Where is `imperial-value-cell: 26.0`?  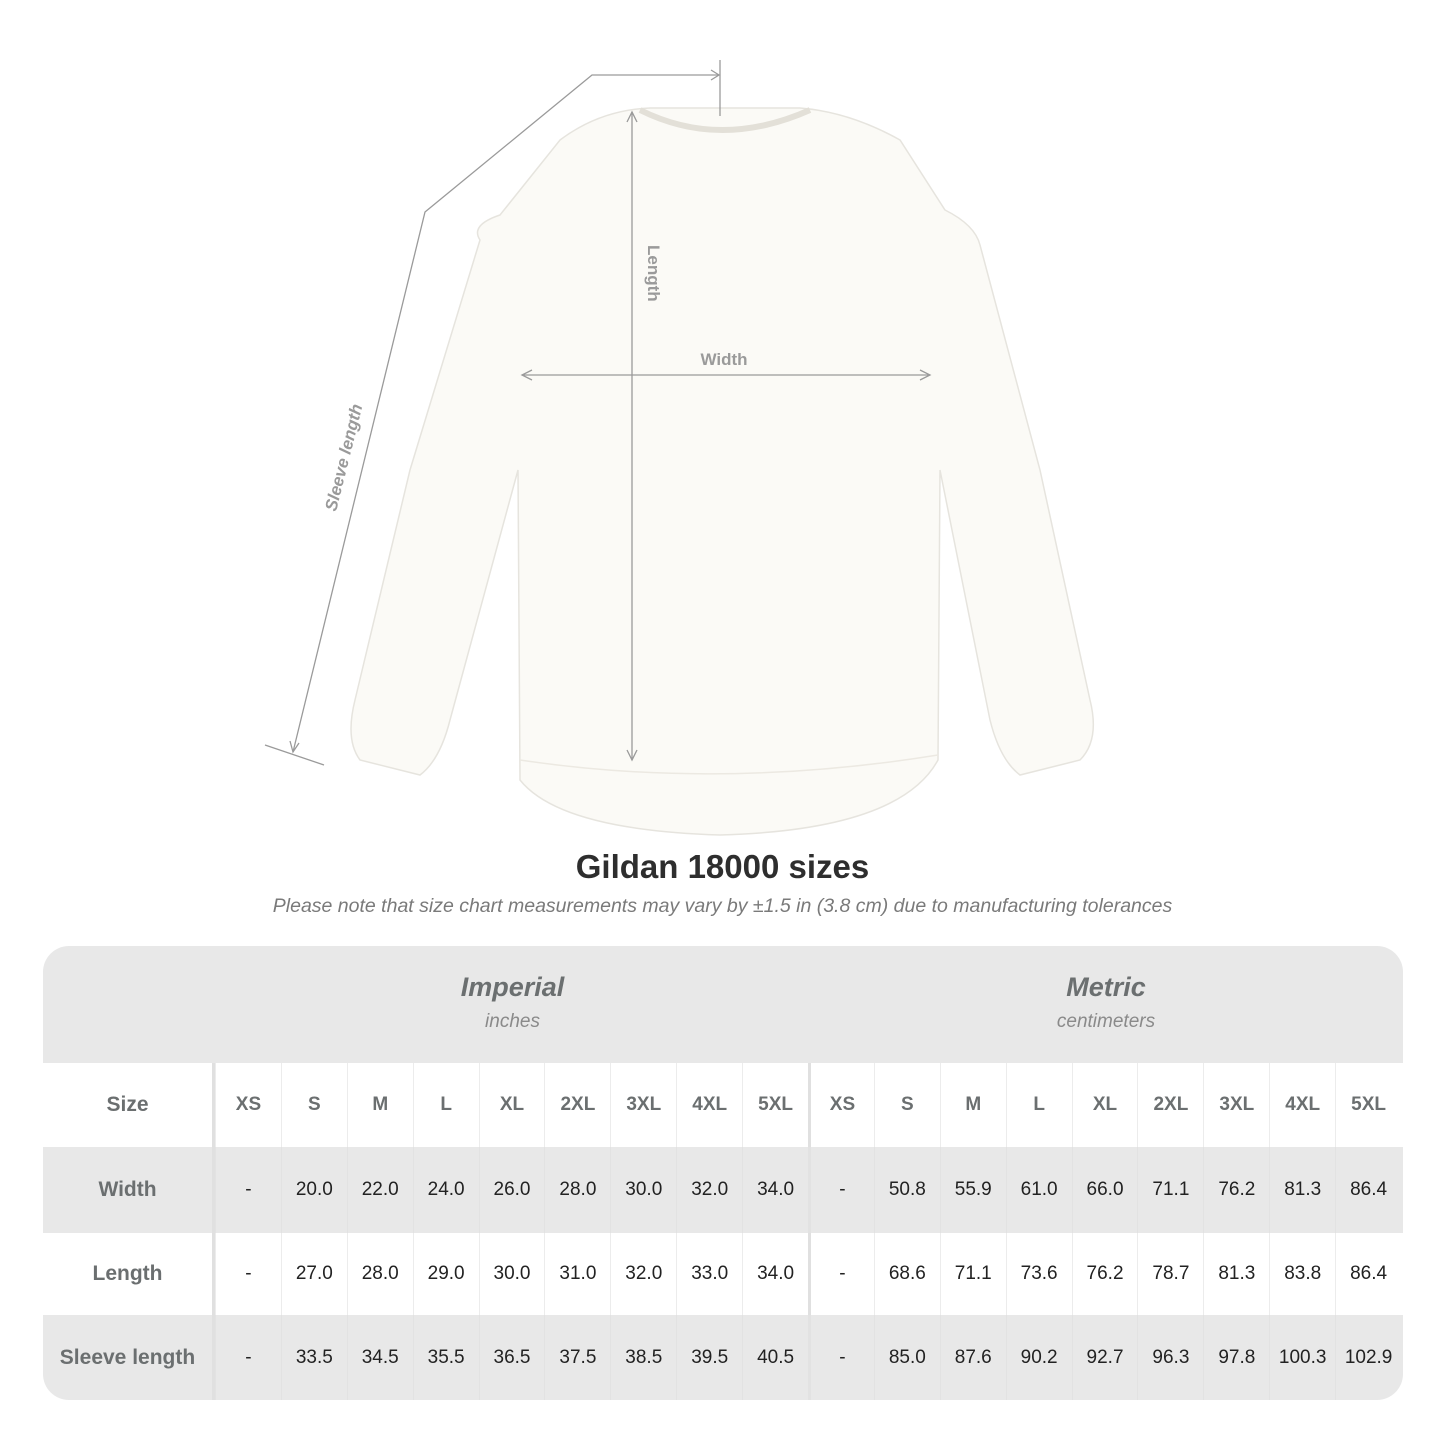 imperial-value-cell: 26.0 is located at coordinates (511, 1190).